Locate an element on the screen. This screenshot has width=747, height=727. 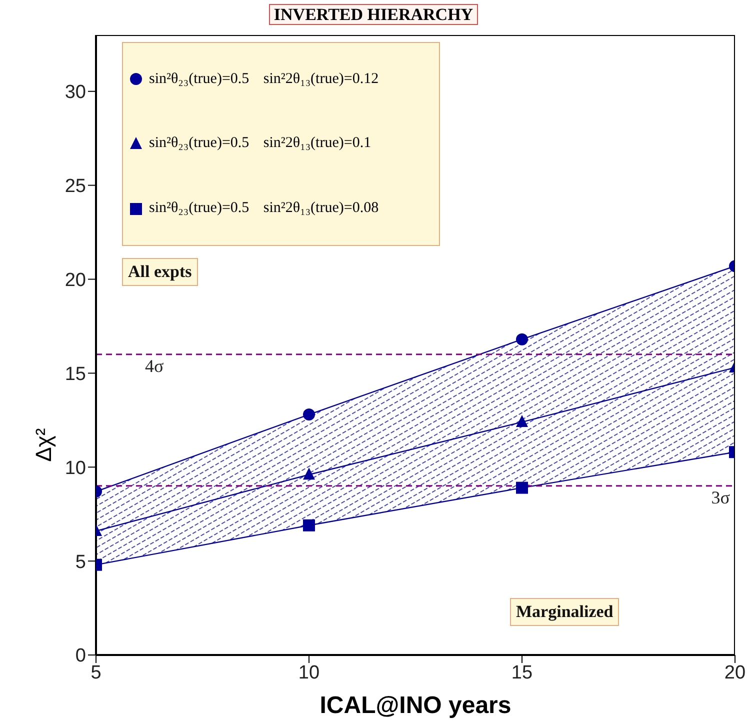
x-tick-label: 20 is located at coordinates (735, 673).